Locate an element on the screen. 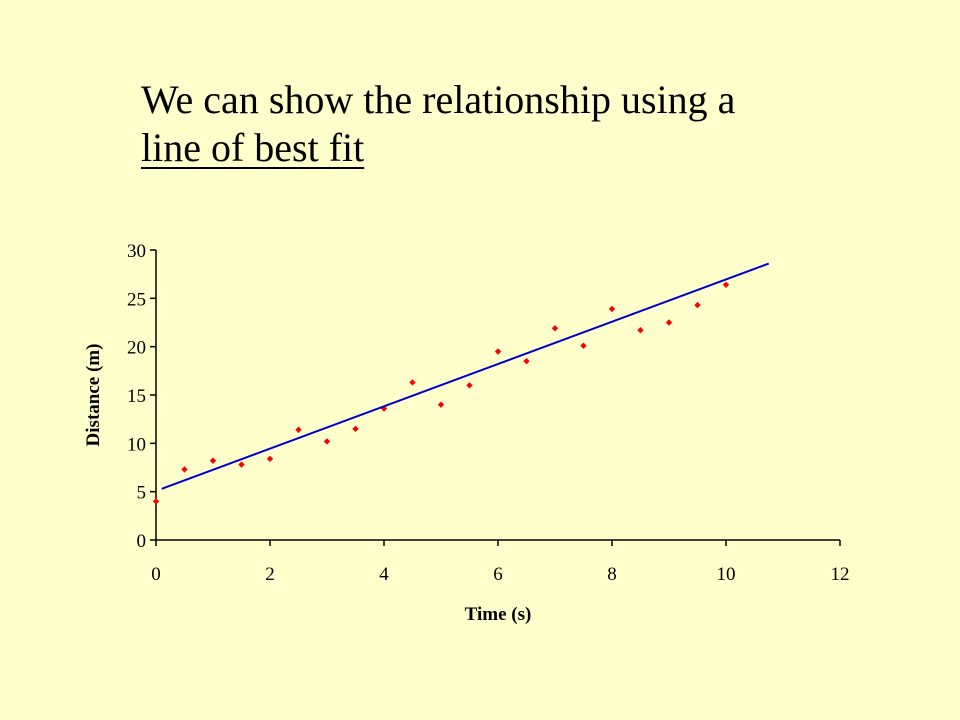 This screenshot has width=960, height=720. x-tick-label: 10 is located at coordinates (726, 574).